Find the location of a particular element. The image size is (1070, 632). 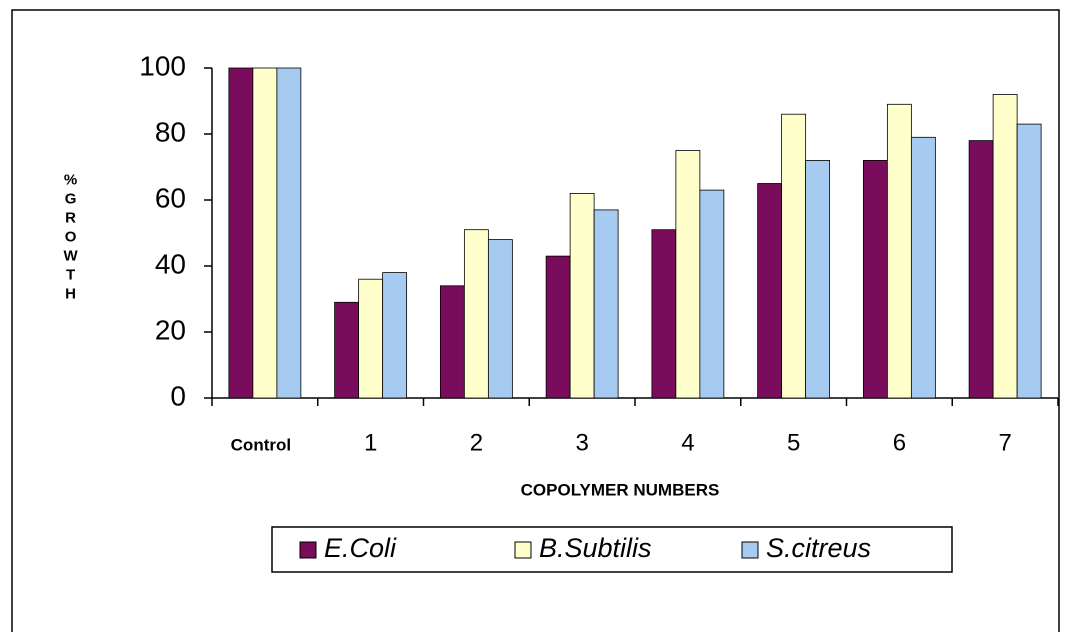

y-tick-label: 0 is located at coordinates (178, 395).